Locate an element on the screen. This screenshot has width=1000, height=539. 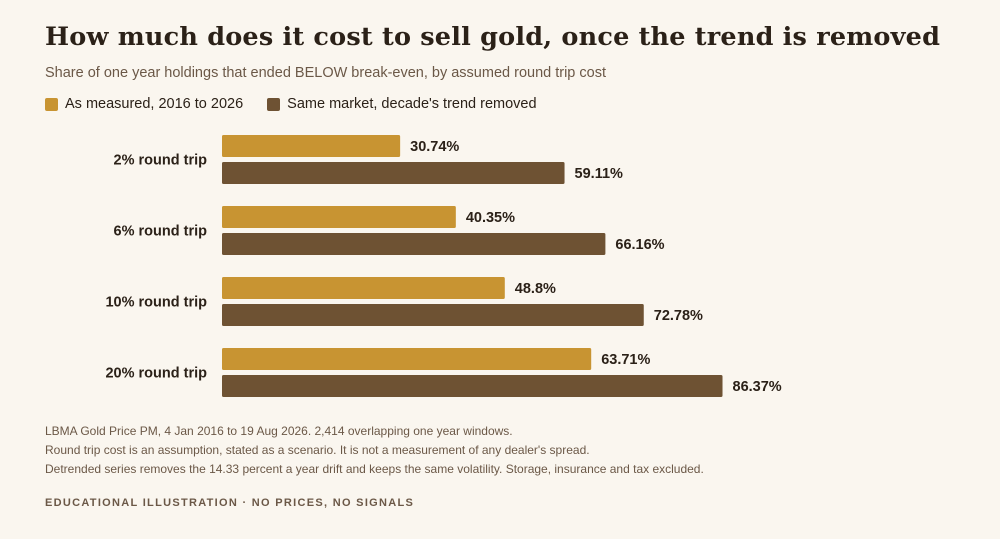
category-label-10-round-trip: 10% round trip is located at coordinates (156, 303).